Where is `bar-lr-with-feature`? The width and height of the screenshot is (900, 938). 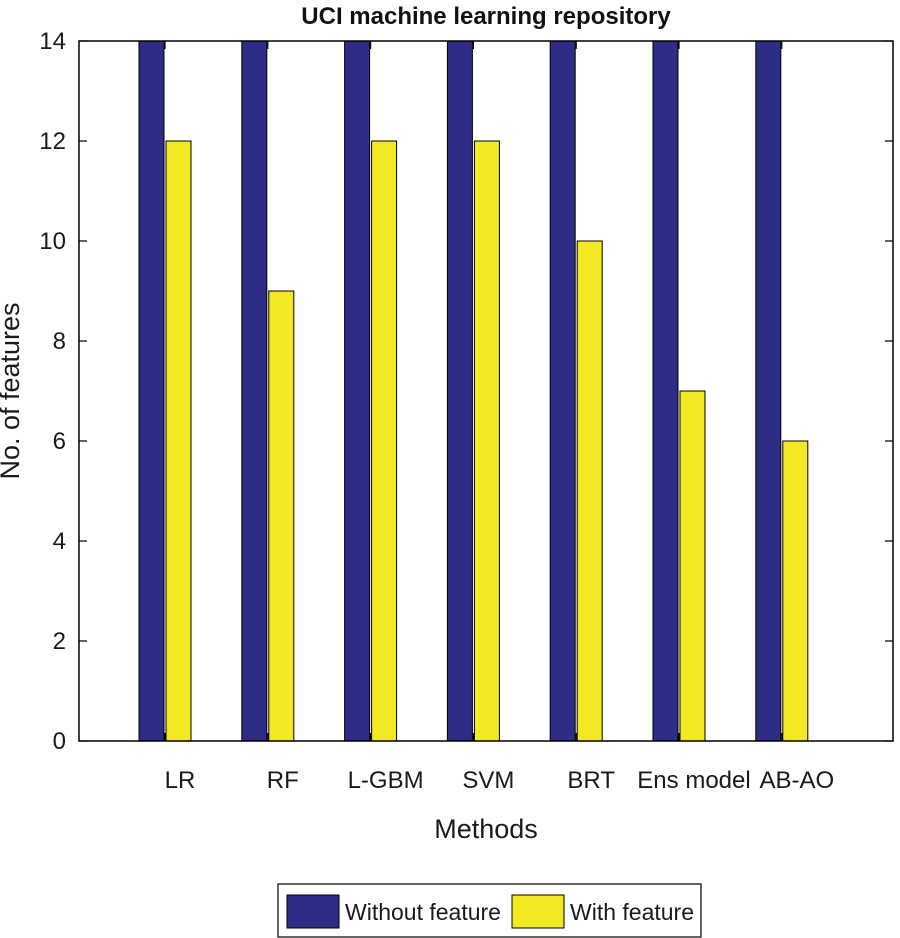 bar-lr-with-feature is located at coordinates (178, 441).